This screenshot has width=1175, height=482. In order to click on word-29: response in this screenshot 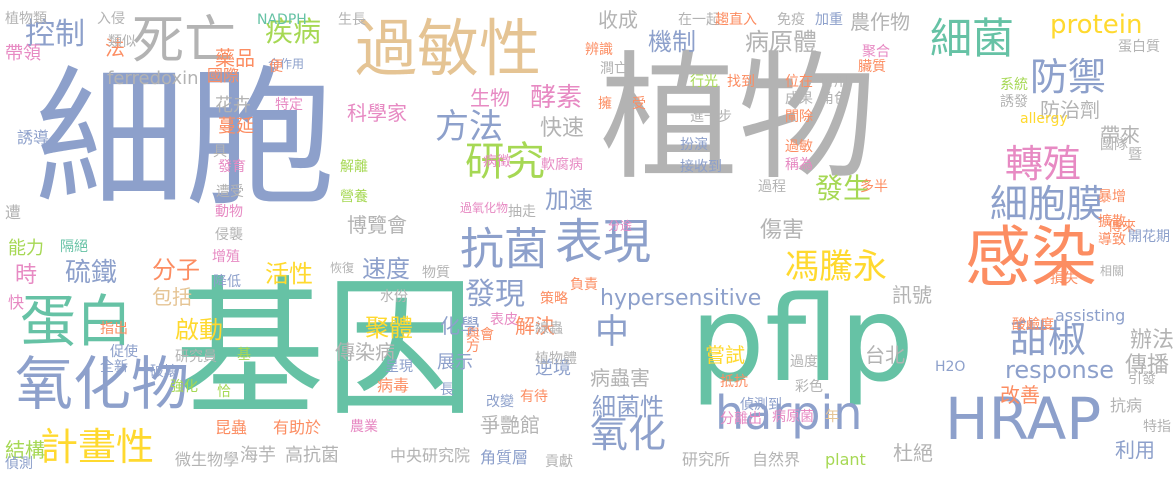, I will do `click(1060, 370)`.